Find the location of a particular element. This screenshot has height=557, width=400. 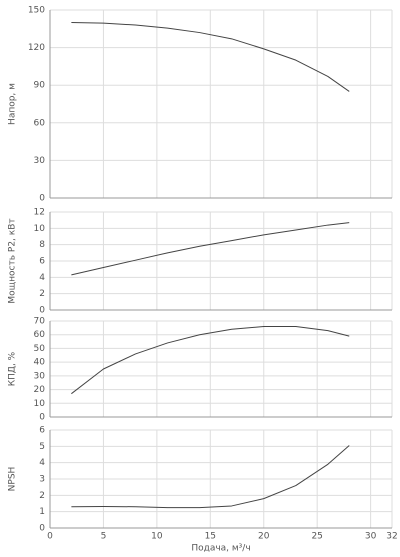

x-tick-label: 5 is located at coordinates (104, 537).